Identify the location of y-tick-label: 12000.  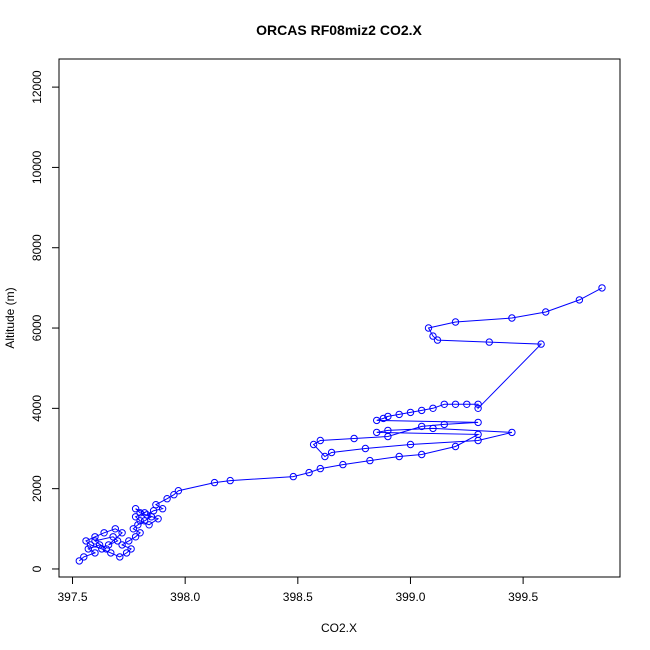
(37, 87).